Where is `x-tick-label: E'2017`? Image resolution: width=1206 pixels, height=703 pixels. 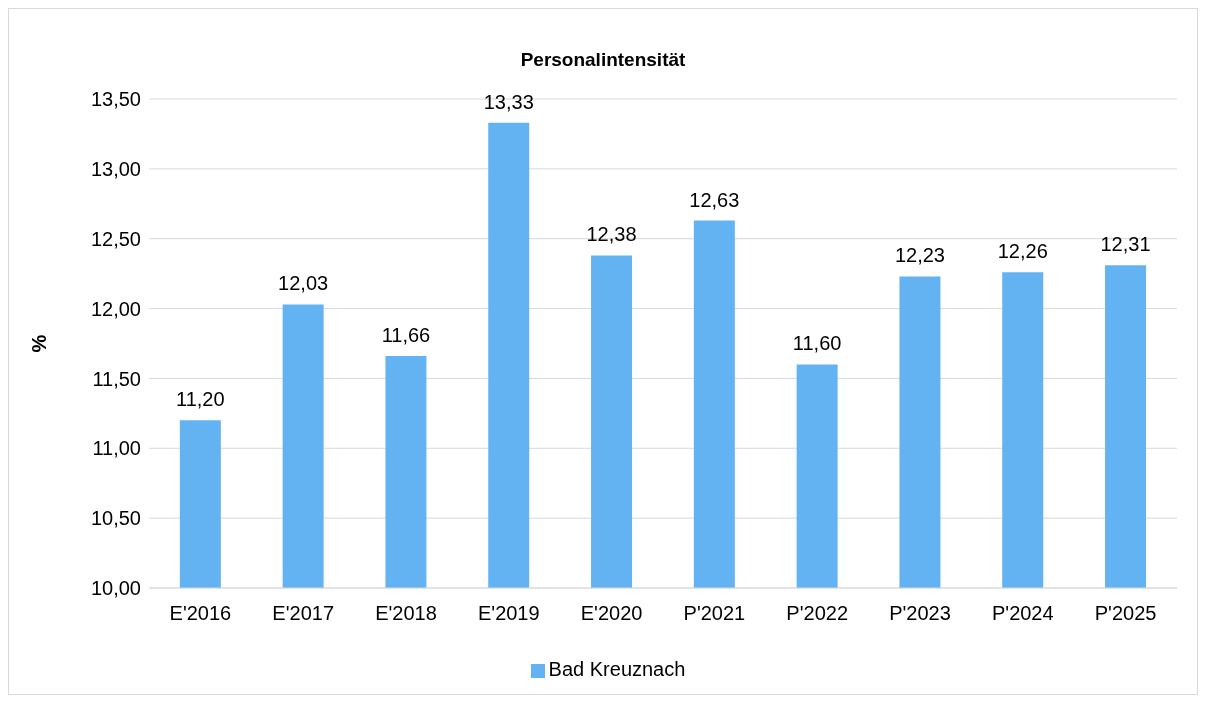 x-tick-label: E'2017 is located at coordinates (303, 613).